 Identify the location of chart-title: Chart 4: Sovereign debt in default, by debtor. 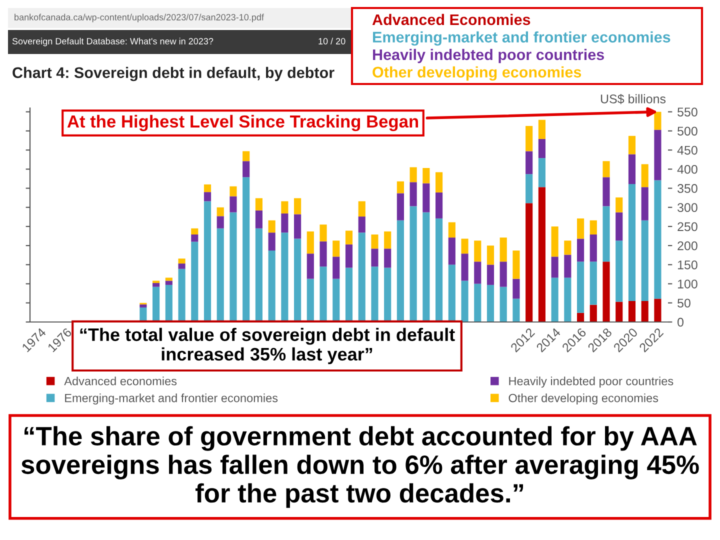
(173, 74).